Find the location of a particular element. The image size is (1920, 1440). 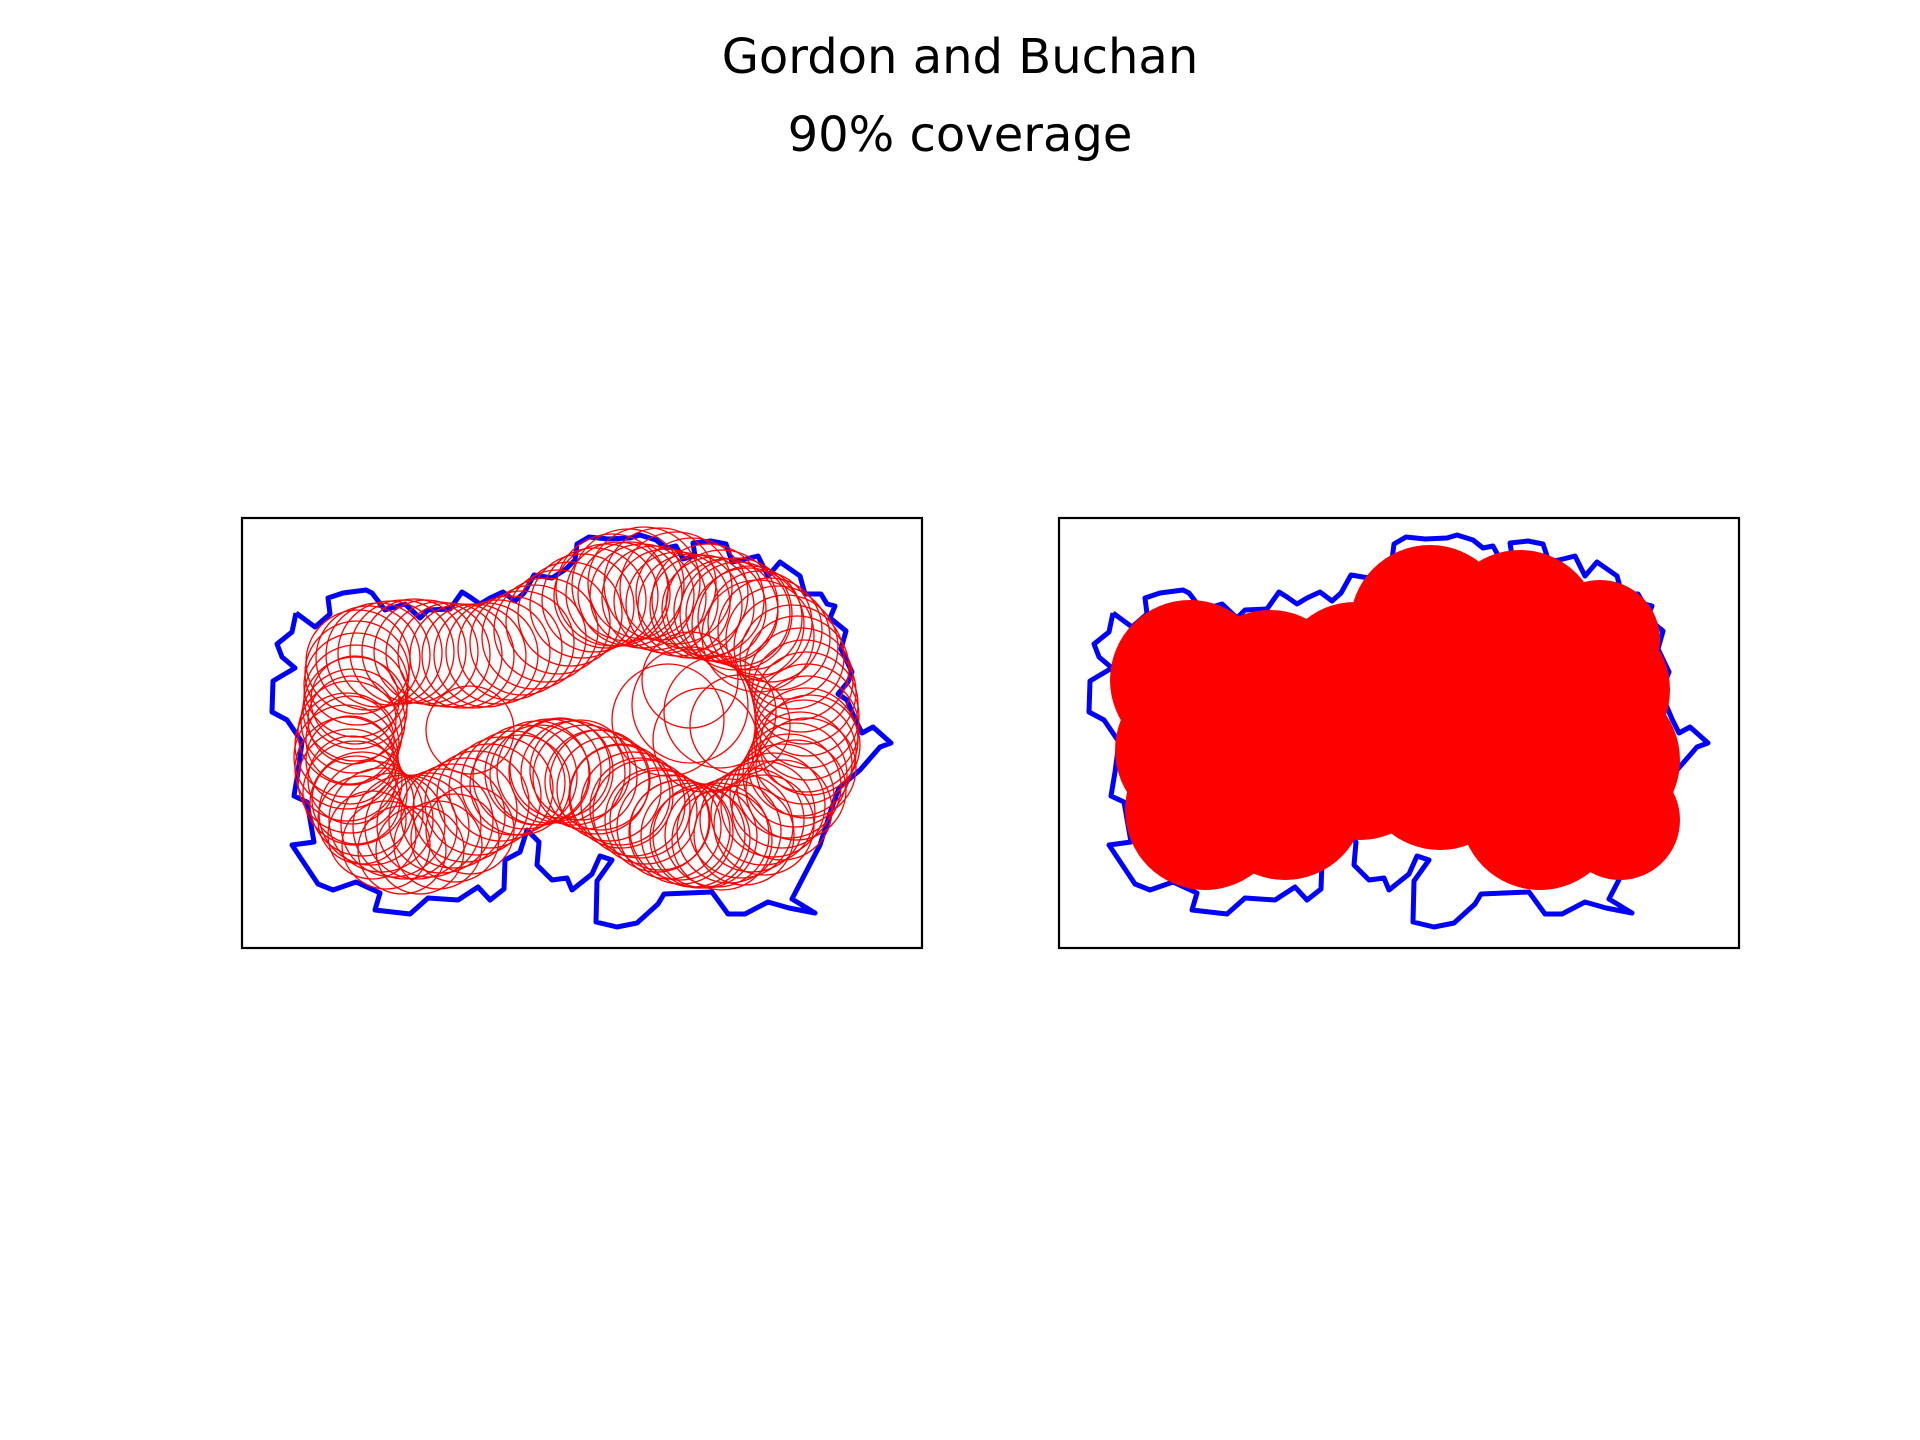

figure-subtitle: 90% coverage is located at coordinates (960, 135).